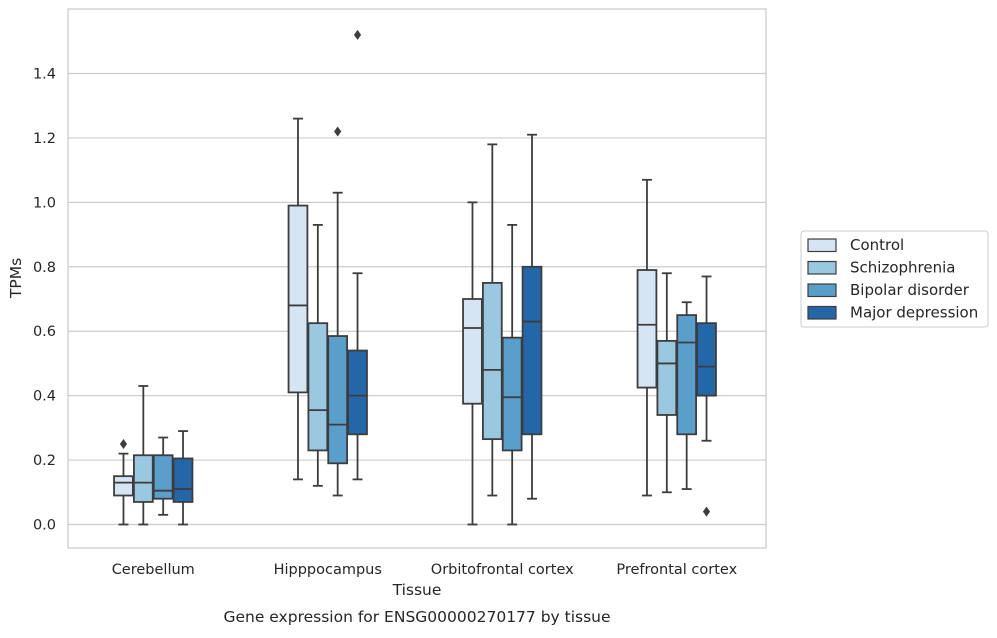 The image size is (997, 638). What do you see at coordinates (44, 332) in the screenshot?
I see `y-tick-label: 0.6` at bounding box center [44, 332].